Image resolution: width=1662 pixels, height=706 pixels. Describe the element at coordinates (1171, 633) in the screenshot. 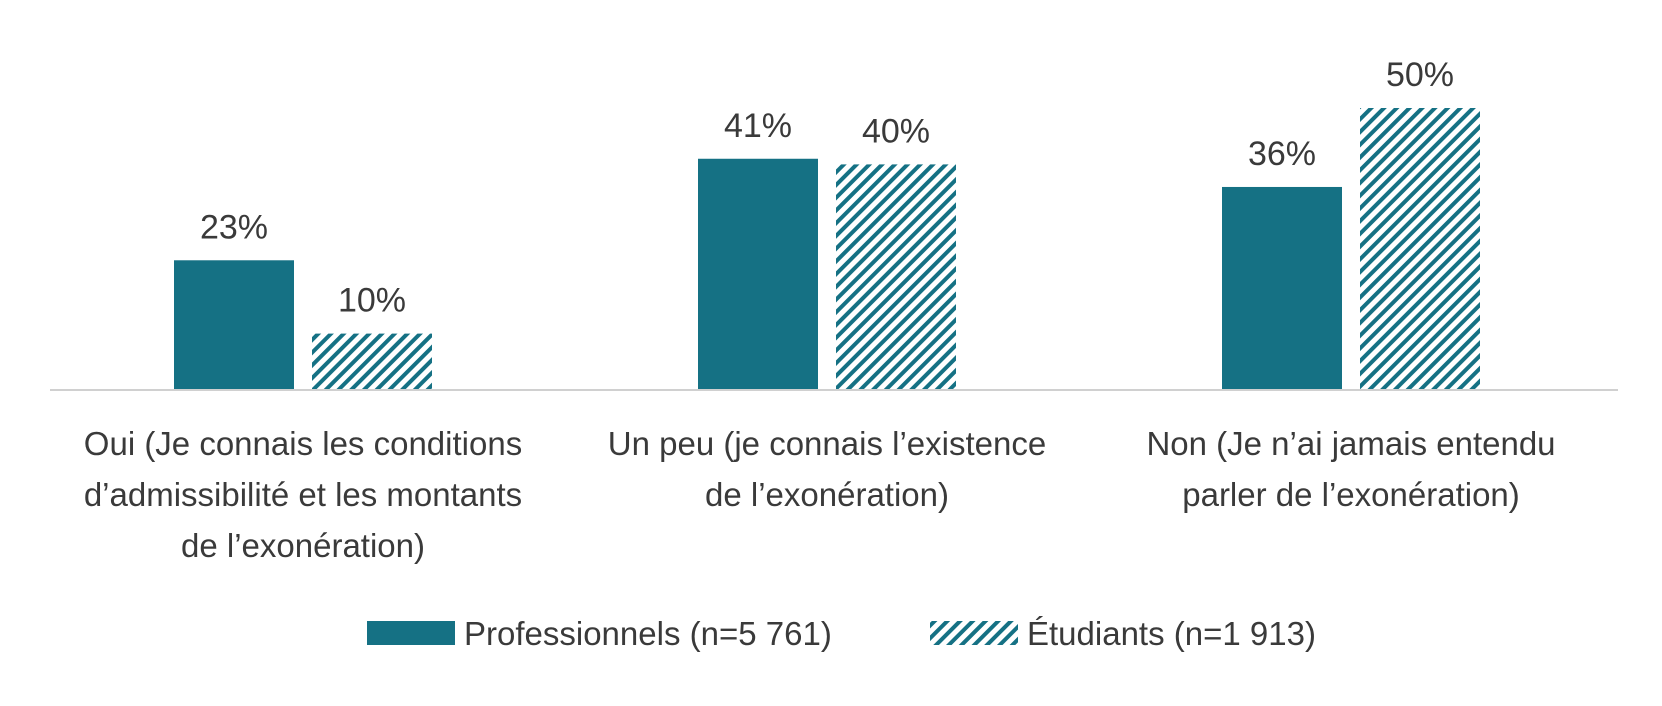

I see `legend-label-etudiants: Étudiants (n=1 913)` at that location.